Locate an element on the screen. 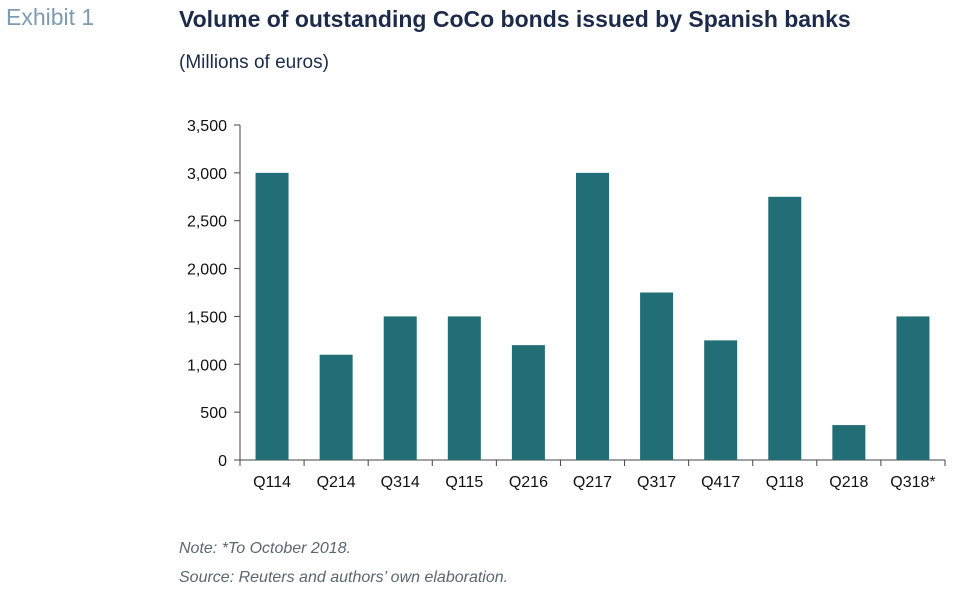 The height and width of the screenshot is (596, 969). x-tick-label: Q417 is located at coordinates (720, 482).